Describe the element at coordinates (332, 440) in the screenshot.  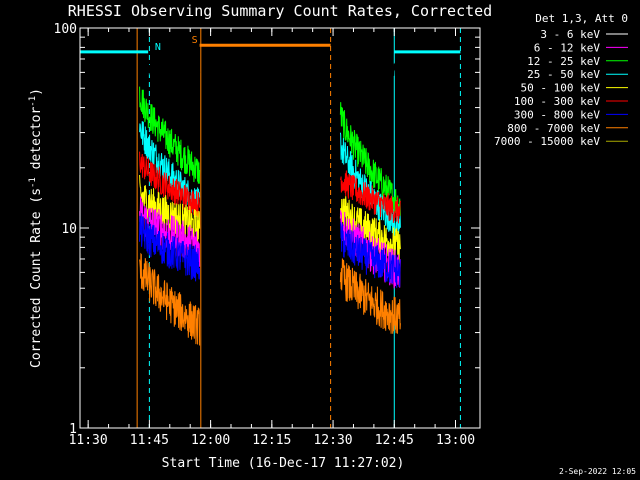
I see `x-tick-label-4: 12:30` at that location.